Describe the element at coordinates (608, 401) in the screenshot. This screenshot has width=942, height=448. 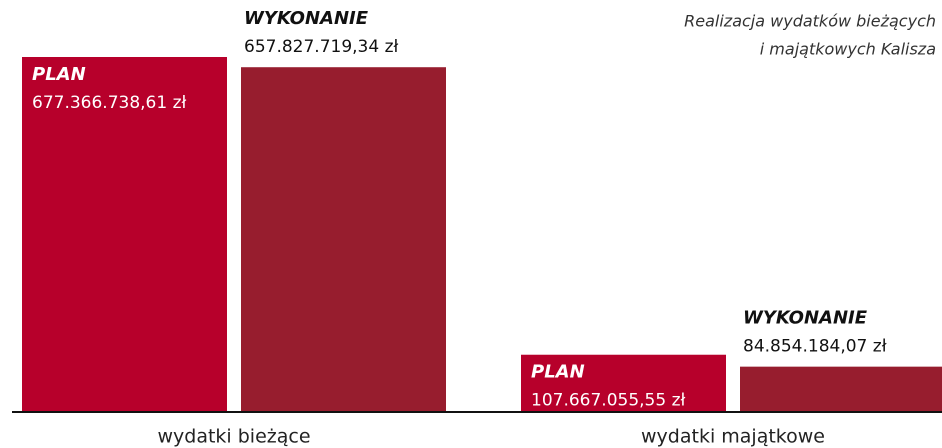
I see `value-label: 107.667.055,55 zł` at that location.